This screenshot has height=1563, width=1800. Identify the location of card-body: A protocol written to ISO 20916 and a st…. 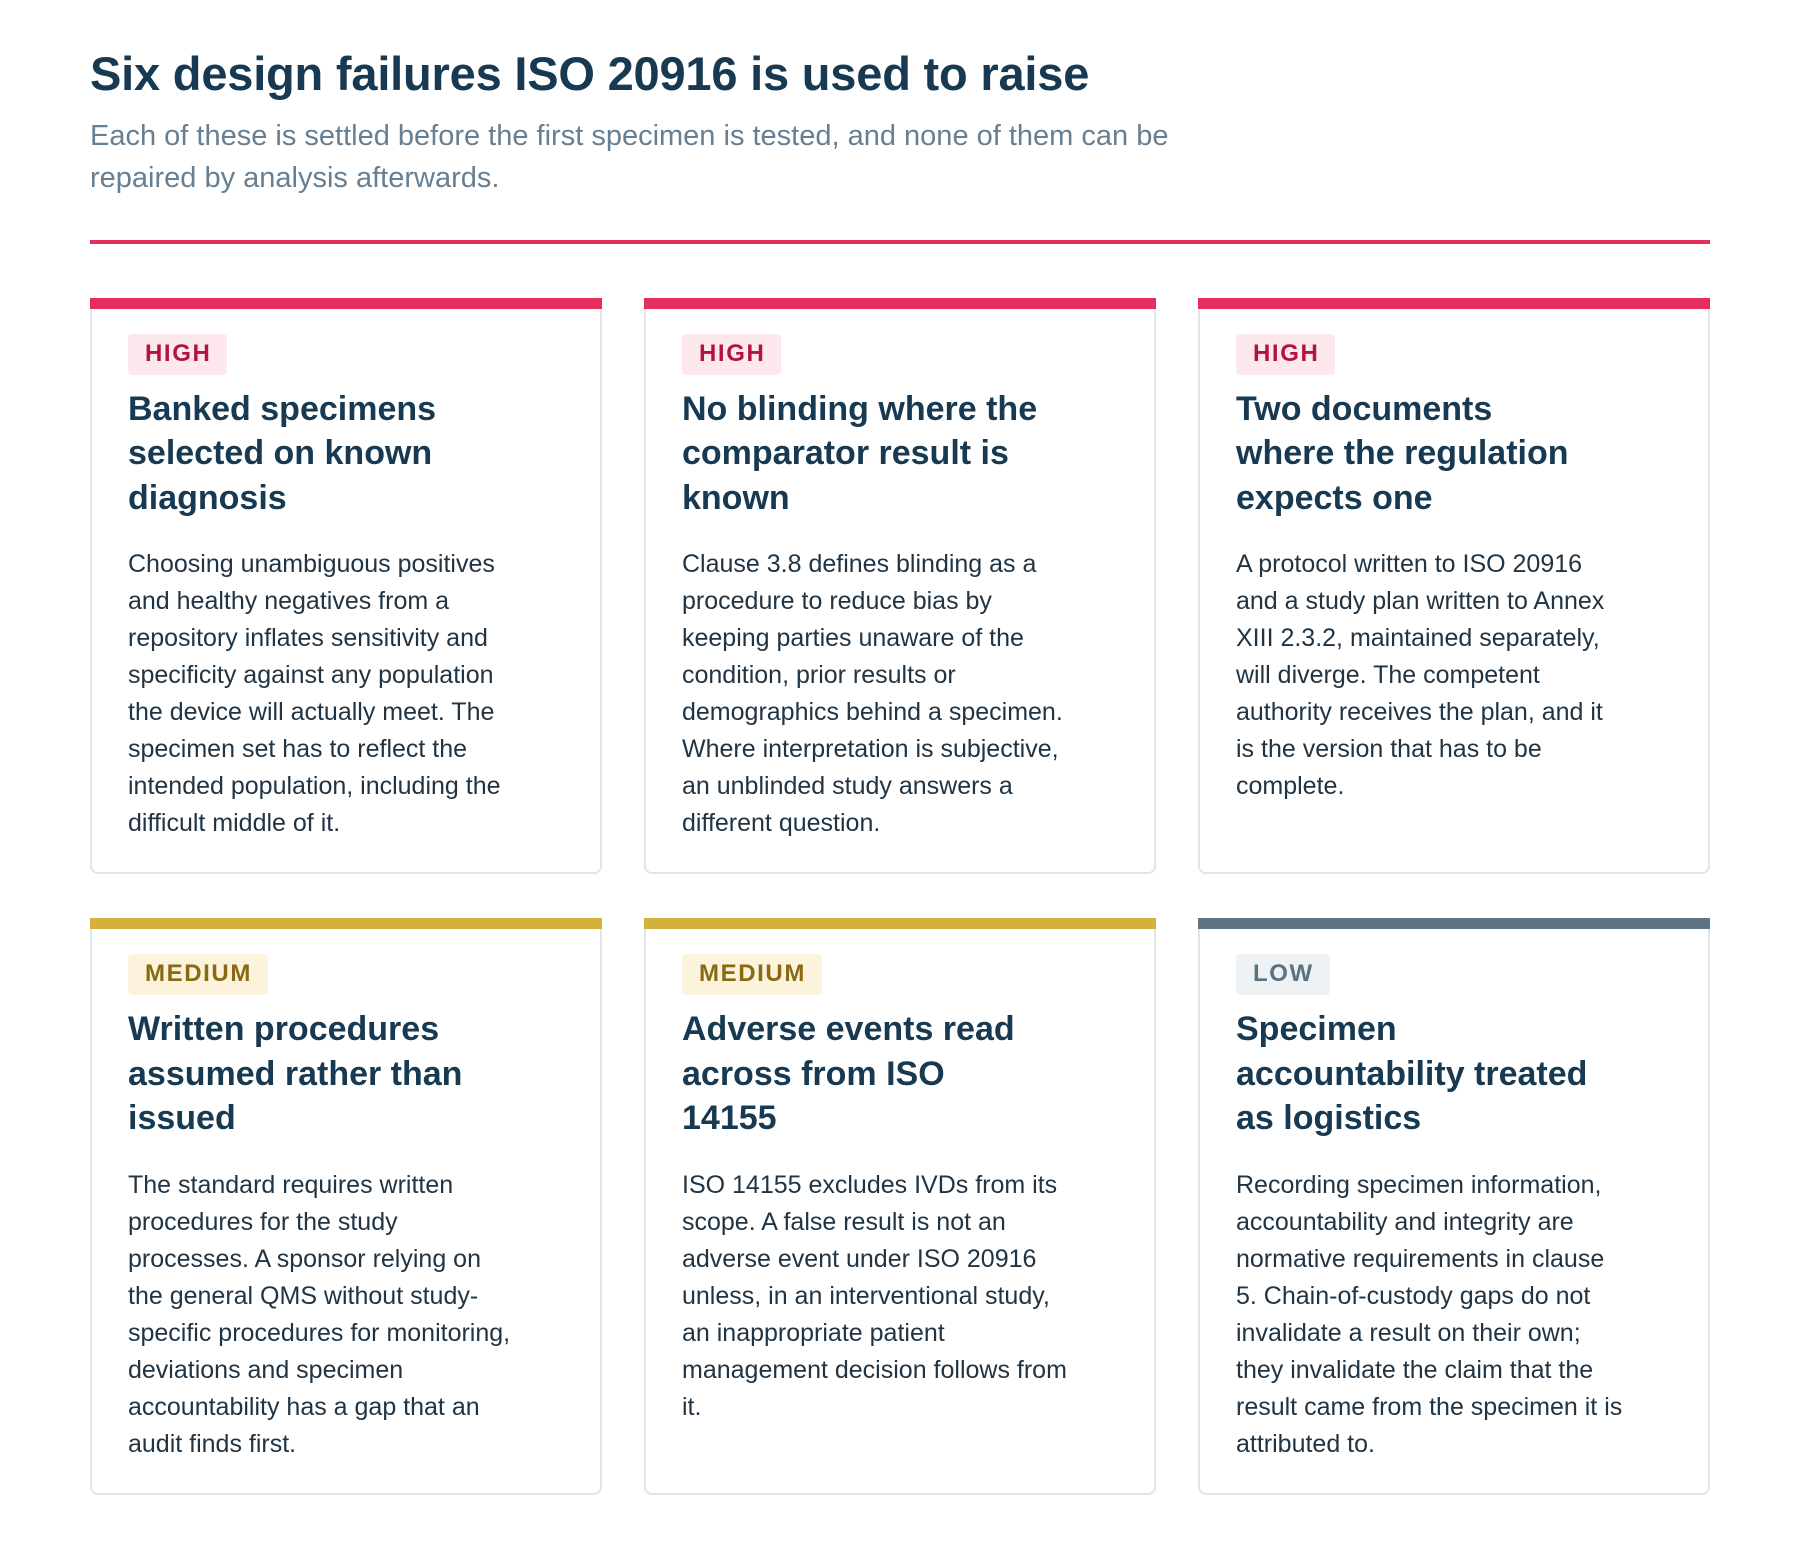
(1420, 675).